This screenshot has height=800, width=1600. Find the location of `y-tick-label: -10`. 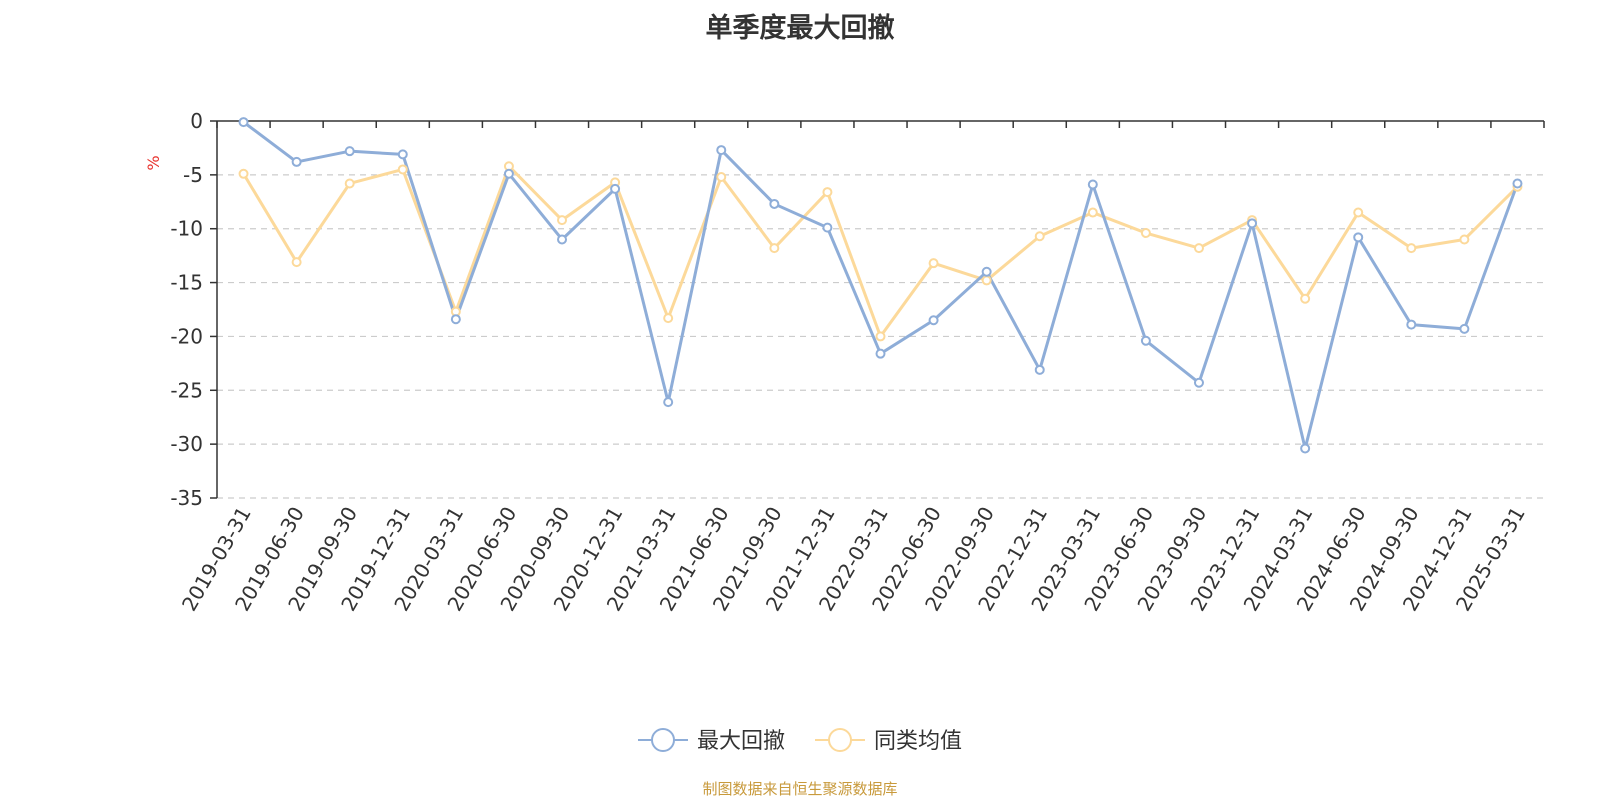

y-tick-label: -10 is located at coordinates (186, 229).